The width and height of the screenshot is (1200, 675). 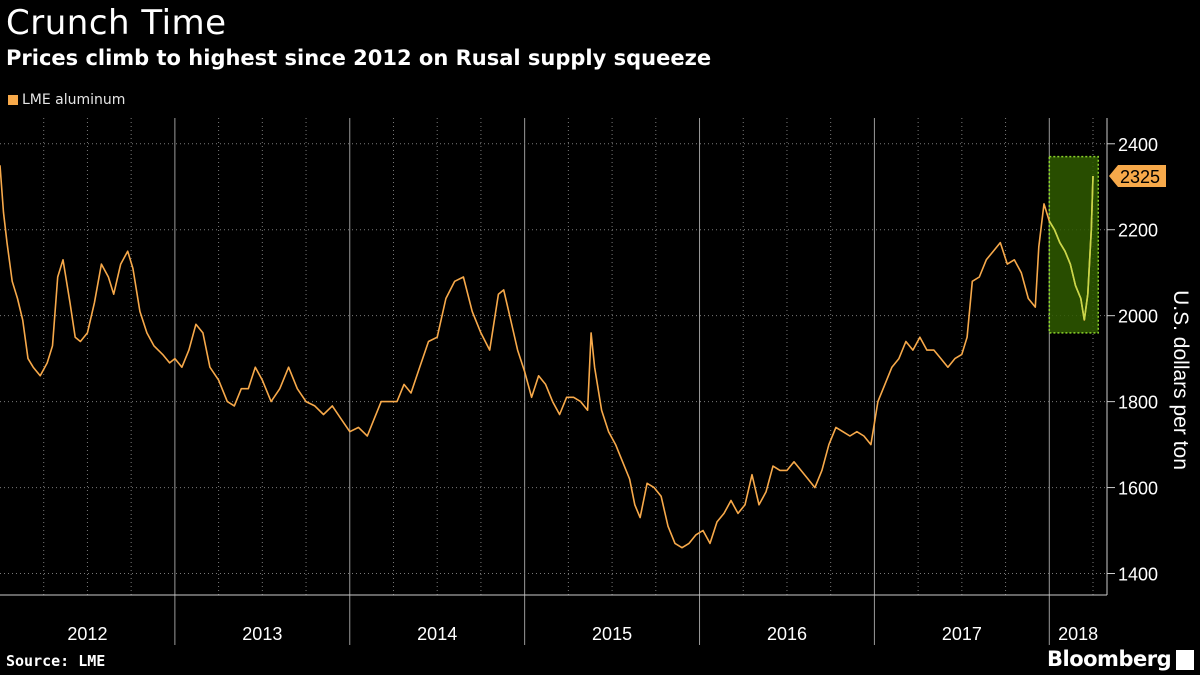 I want to click on bloomberg-logo: Bloomberg, so click(x=1109, y=659).